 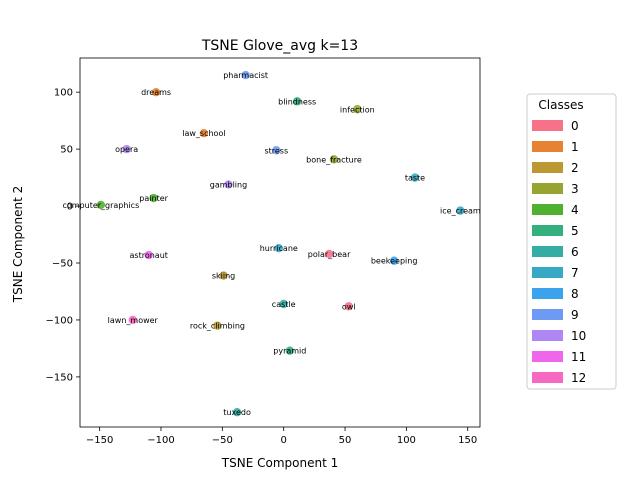 I want to click on y-axis-label: TSNE Component 2, so click(x=18, y=244).